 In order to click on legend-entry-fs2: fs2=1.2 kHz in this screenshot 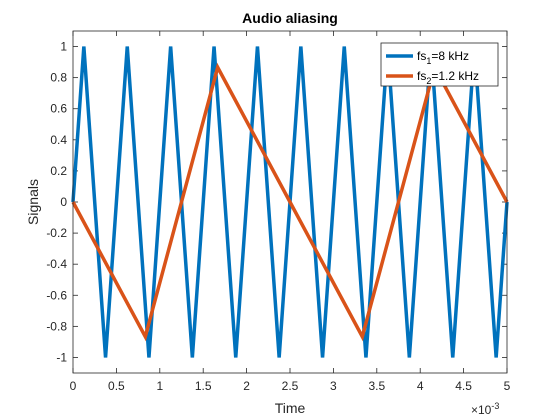, I will do `click(448, 77)`.